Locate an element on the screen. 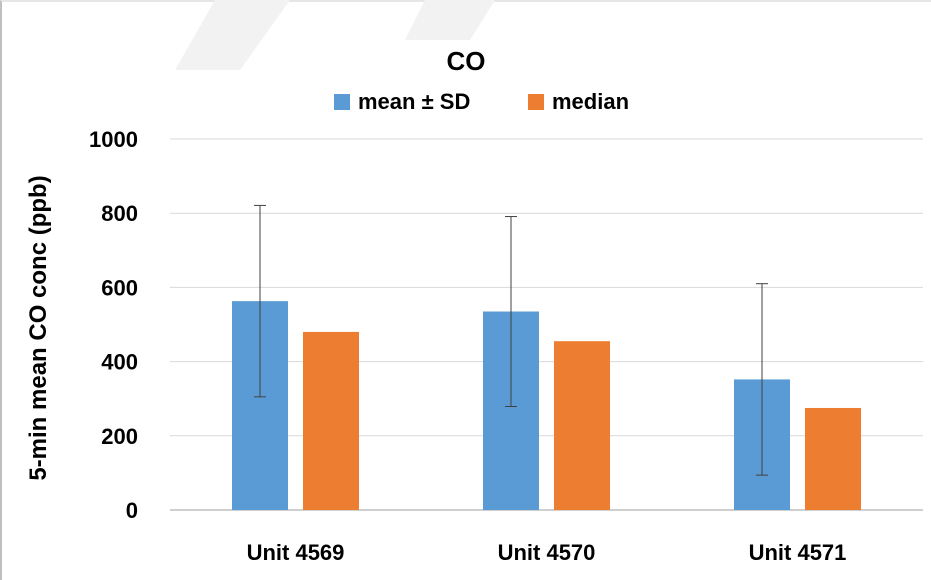  legend-swatch-mean is located at coordinates (342, 102).